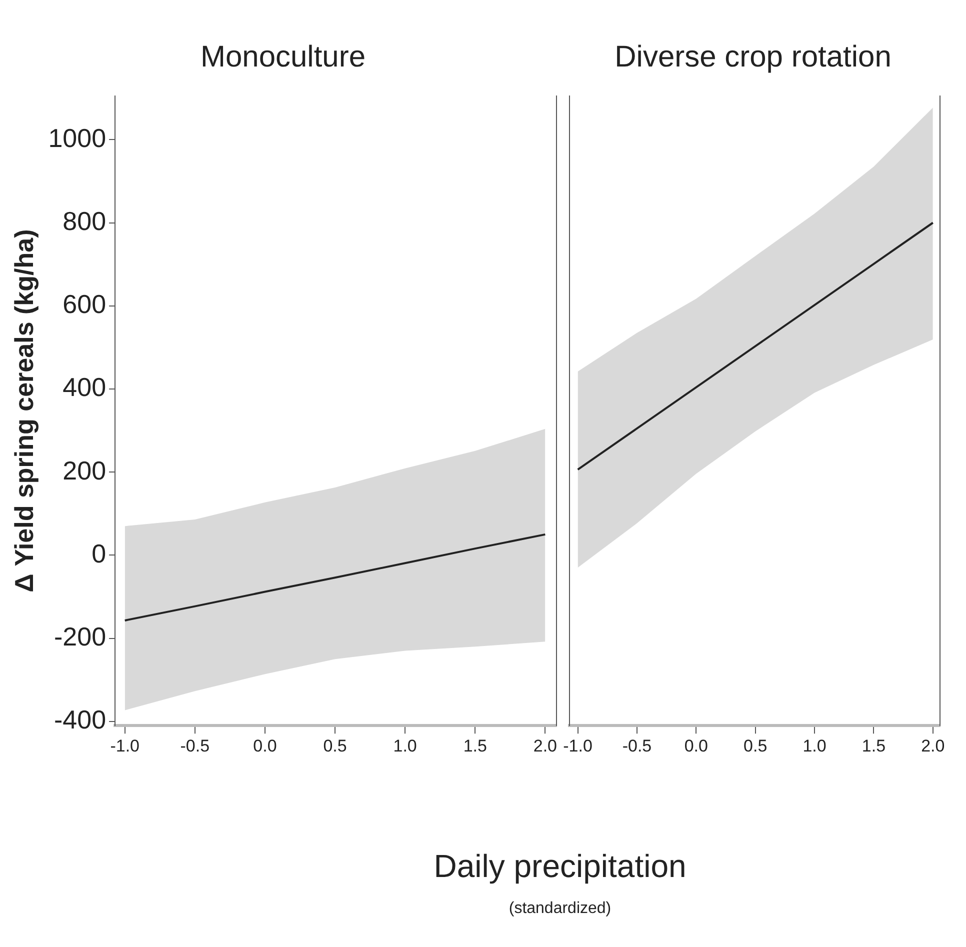 The height and width of the screenshot is (947, 966). I want to click on chart-title: Monoculture, so click(283, 57).